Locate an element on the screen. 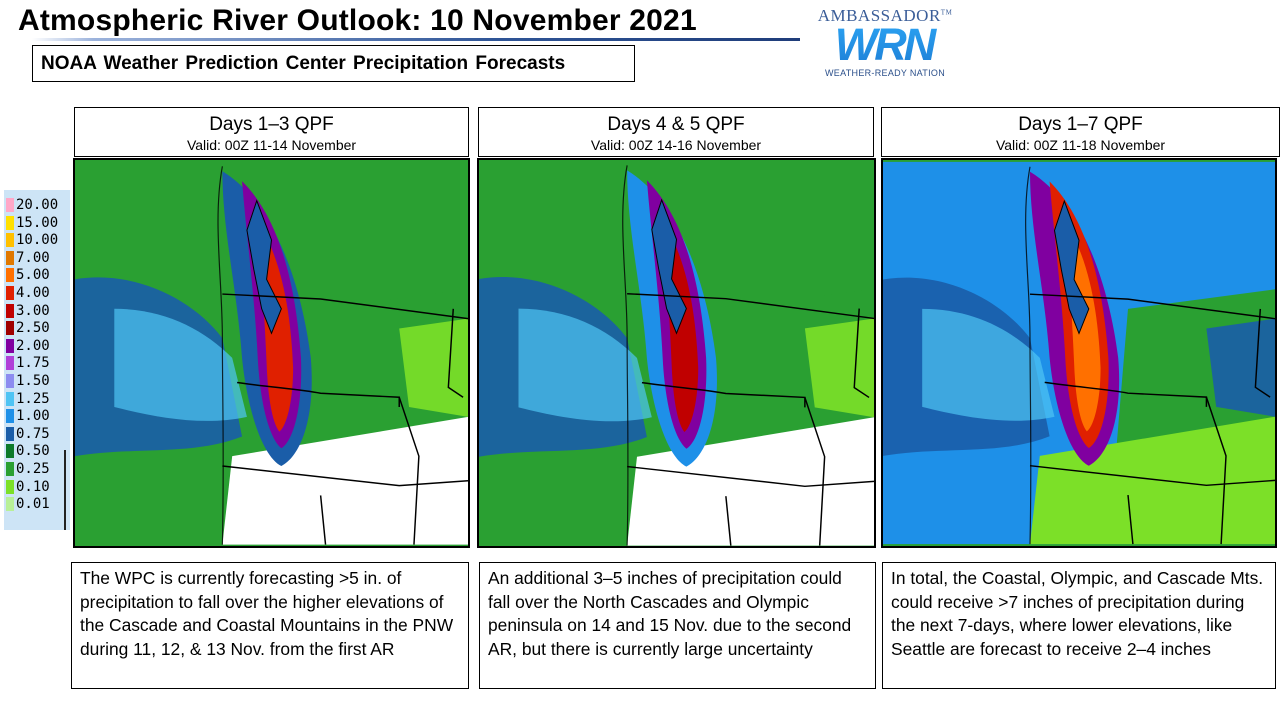  legend-label: 10.00 is located at coordinates (37, 240).